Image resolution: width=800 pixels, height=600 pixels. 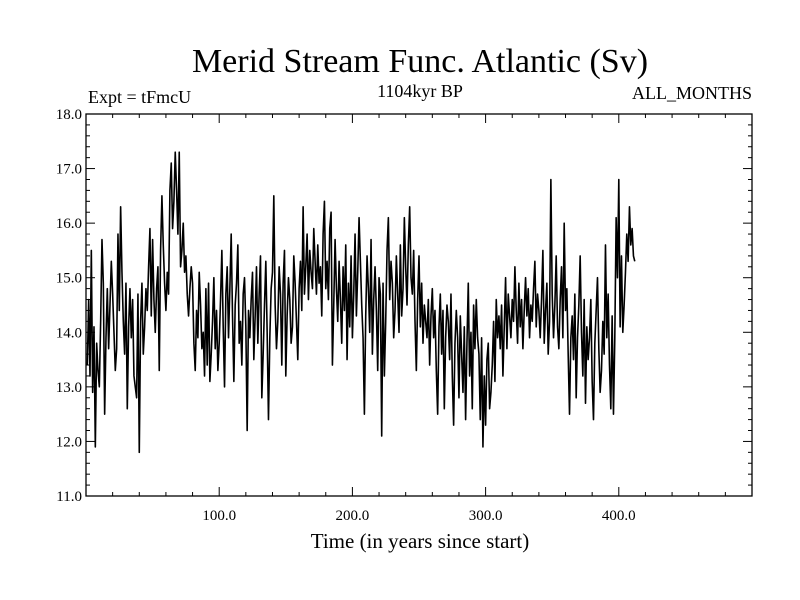 I want to click on x-tick-label: 100.0, so click(x=219, y=516).